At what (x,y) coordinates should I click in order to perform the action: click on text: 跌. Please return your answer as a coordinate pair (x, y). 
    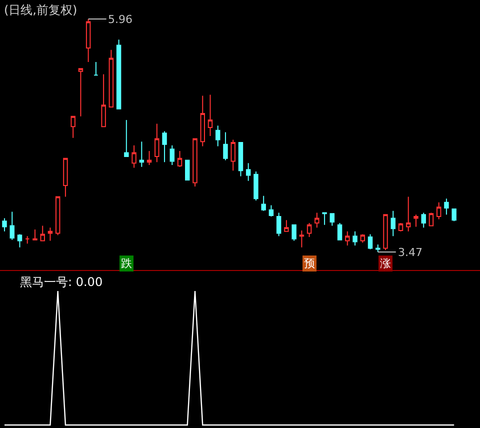
    Looking at the image, I should click on (126, 263).